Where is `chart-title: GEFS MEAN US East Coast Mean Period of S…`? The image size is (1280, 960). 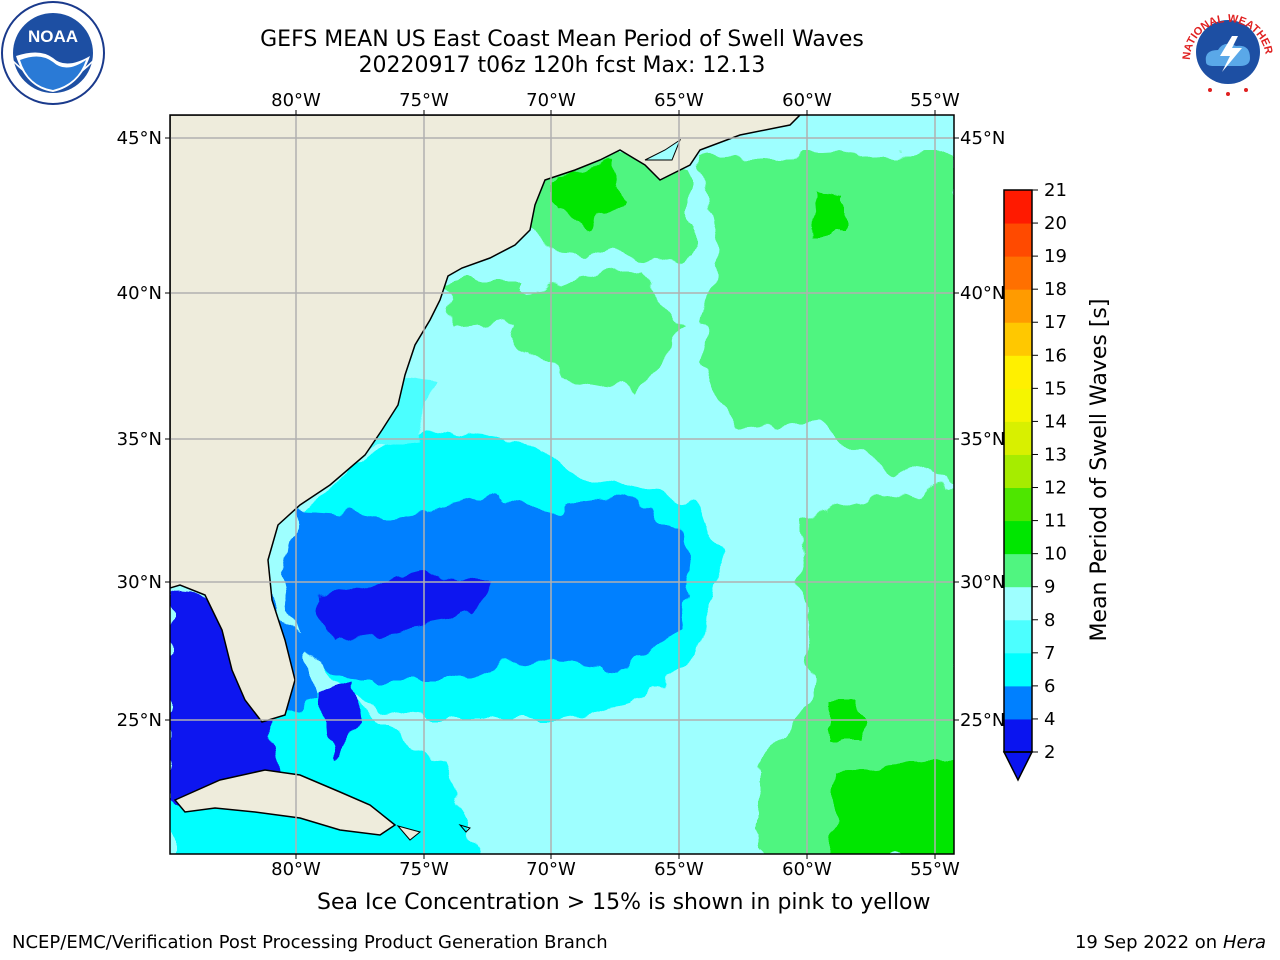
chart-title: GEFS MEAN US East Coast Mean Period of S… is located at coordinates (562, 39).